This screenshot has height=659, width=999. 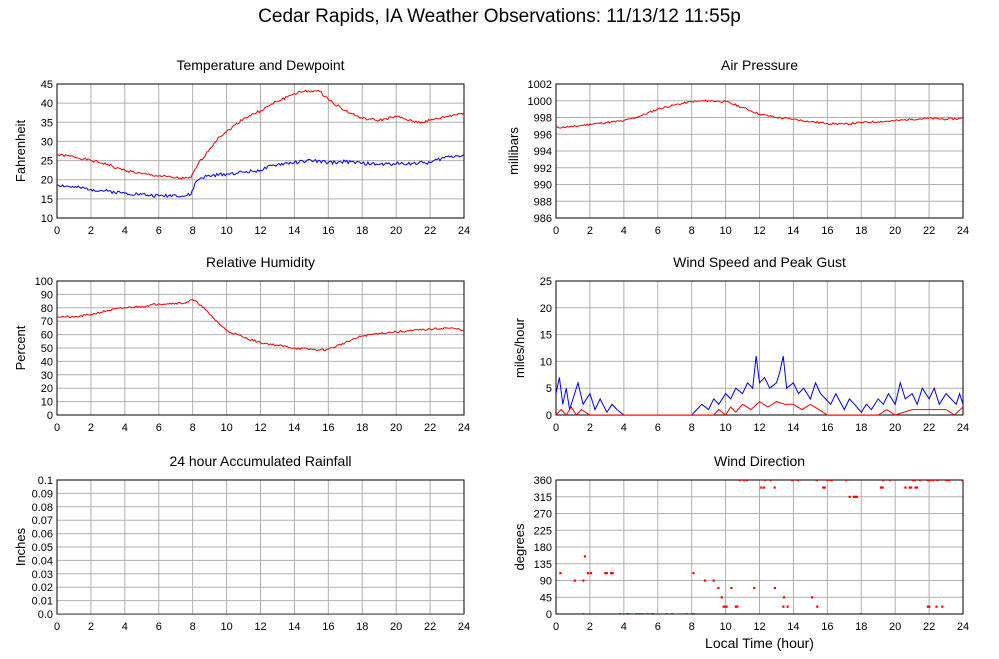 I want to click on y-tick-label: 0.0, so click(x=45, y=615).